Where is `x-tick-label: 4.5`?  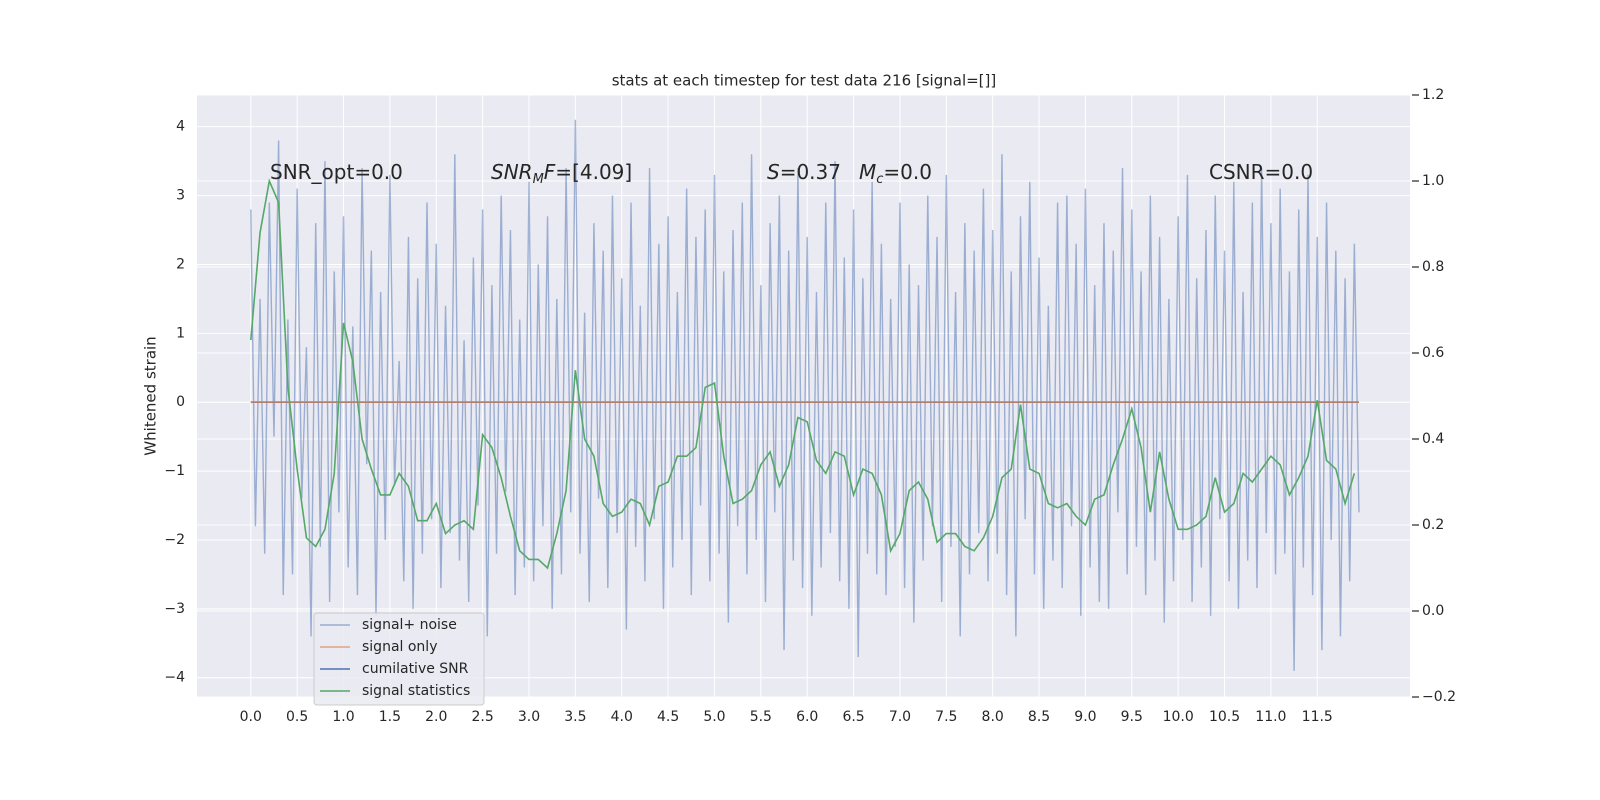
x-tick-label: 4.5 is located at coordinates (668, 717).